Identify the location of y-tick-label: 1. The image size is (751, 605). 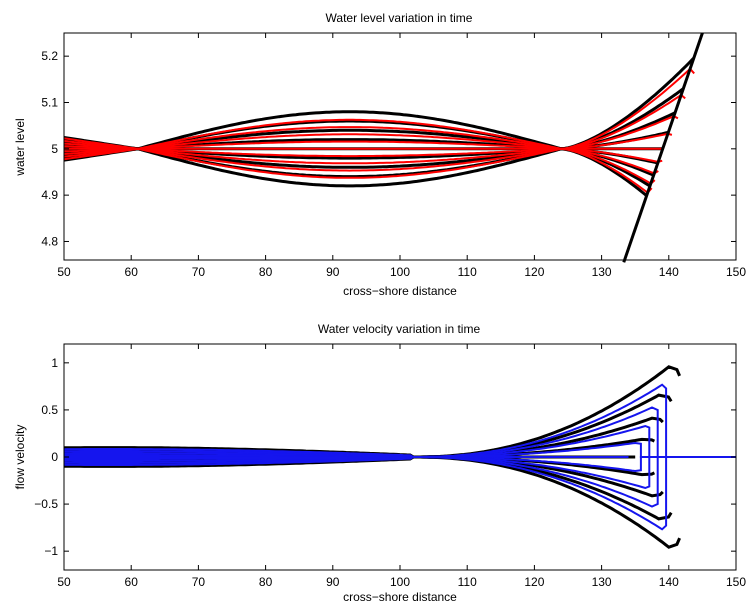
(54, 363).